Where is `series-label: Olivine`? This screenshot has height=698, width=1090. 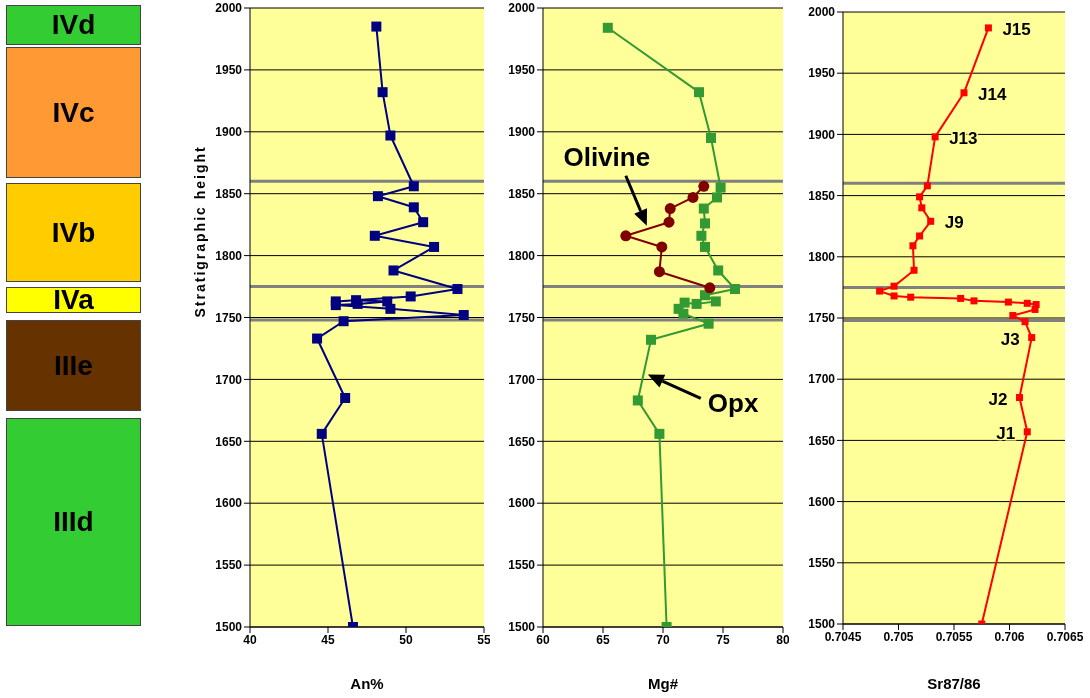
series-label: Olivine is located at coordinates (607, 156).